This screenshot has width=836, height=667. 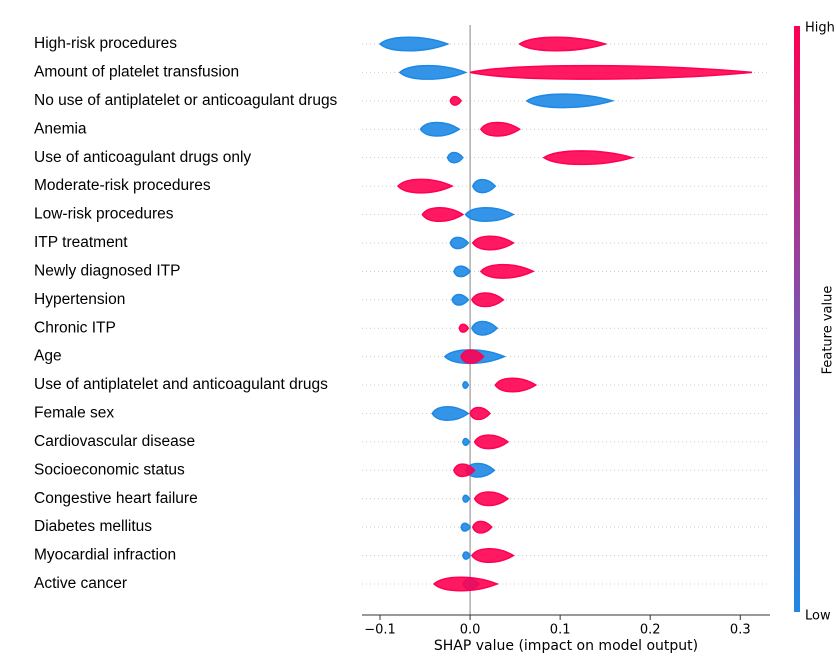 I want to click on feature-label: Chronic ITP, so click(x=75, y=327).